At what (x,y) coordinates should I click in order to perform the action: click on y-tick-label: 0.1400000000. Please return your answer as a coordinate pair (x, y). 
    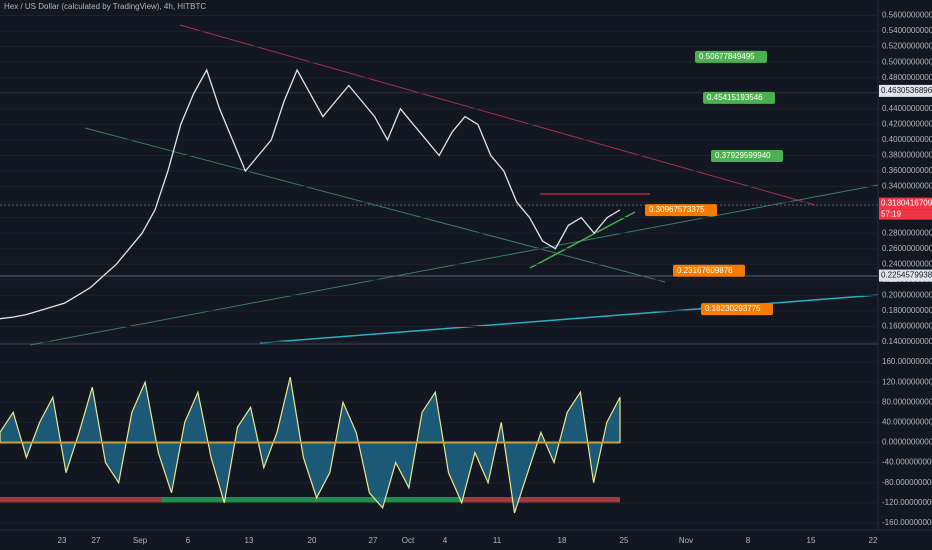
    Looking at the image, I should click on (907, 341).